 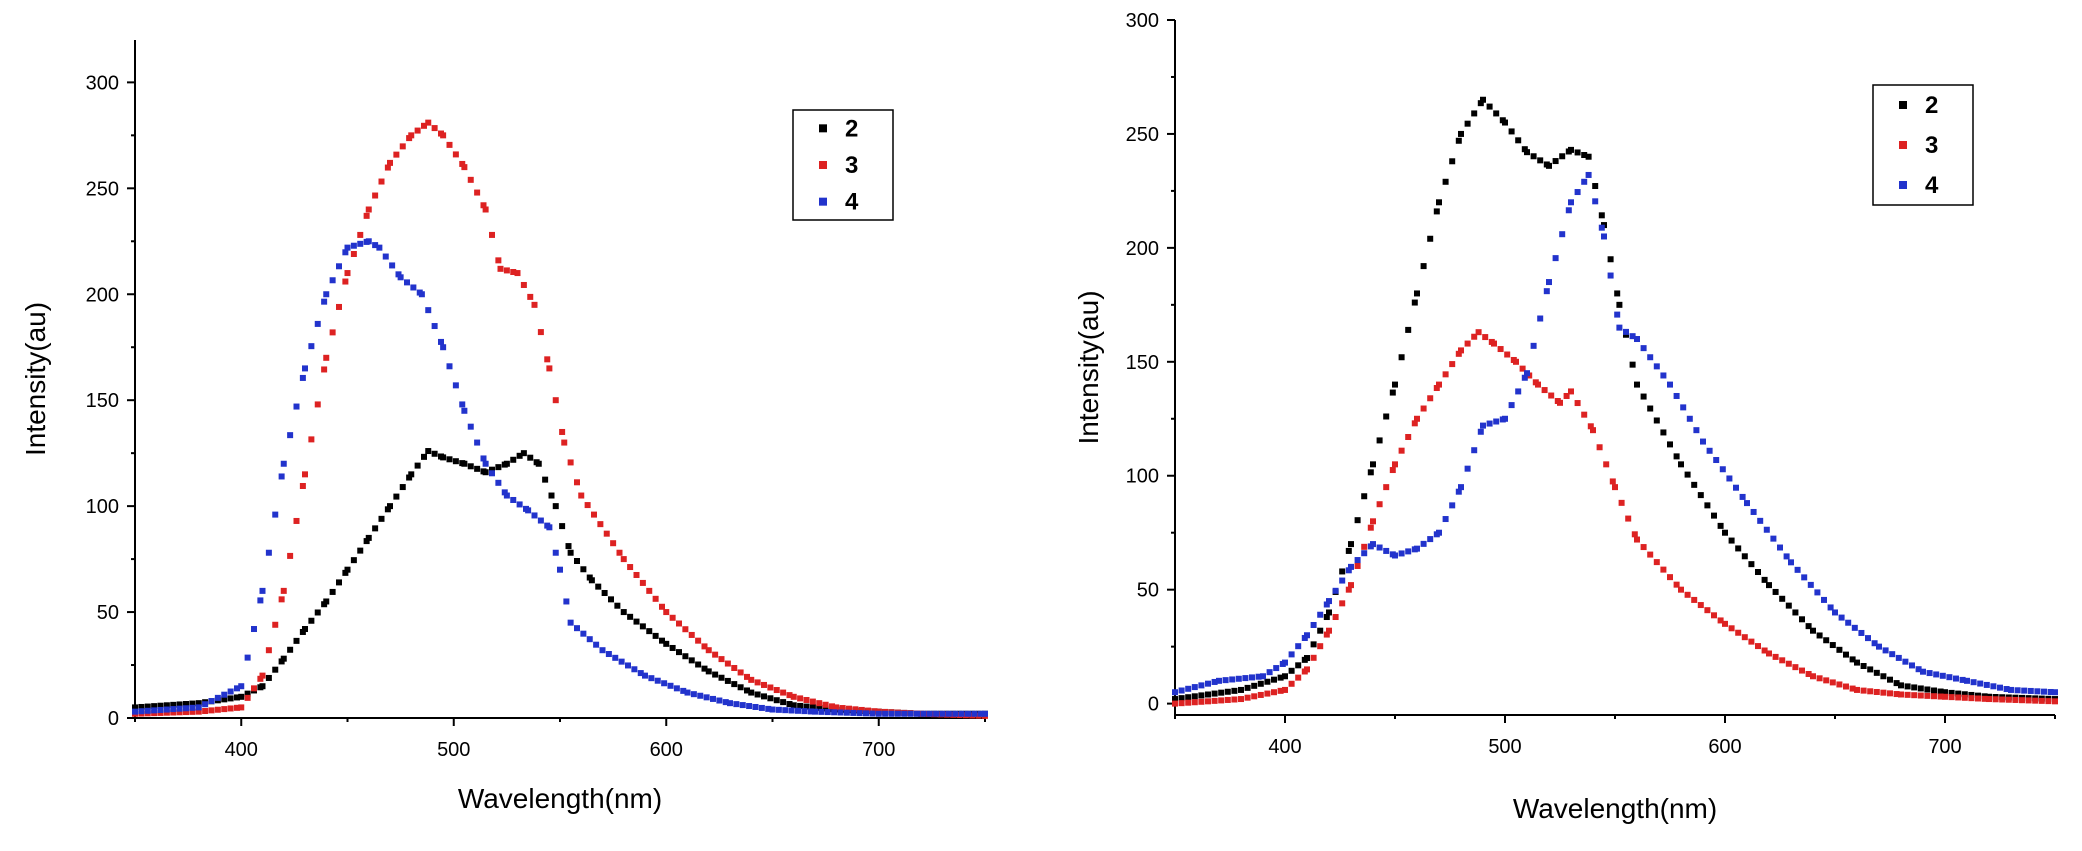 What do you see at coordinates (851, 165) in the screenshot?
I see `legend-label: 3` at bounding box center [851, 165].